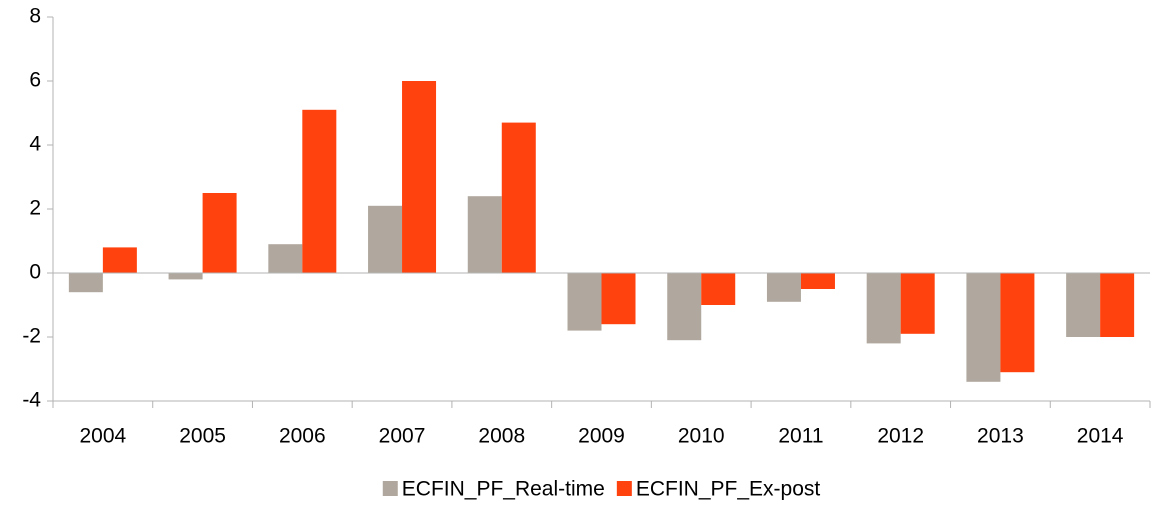 This screenshot has width=1166, height=505. What do you see at coordinates (1000, 436) in the screenshot?
I see `x-tick-label: 2013` at bounding box center [1000, 436].